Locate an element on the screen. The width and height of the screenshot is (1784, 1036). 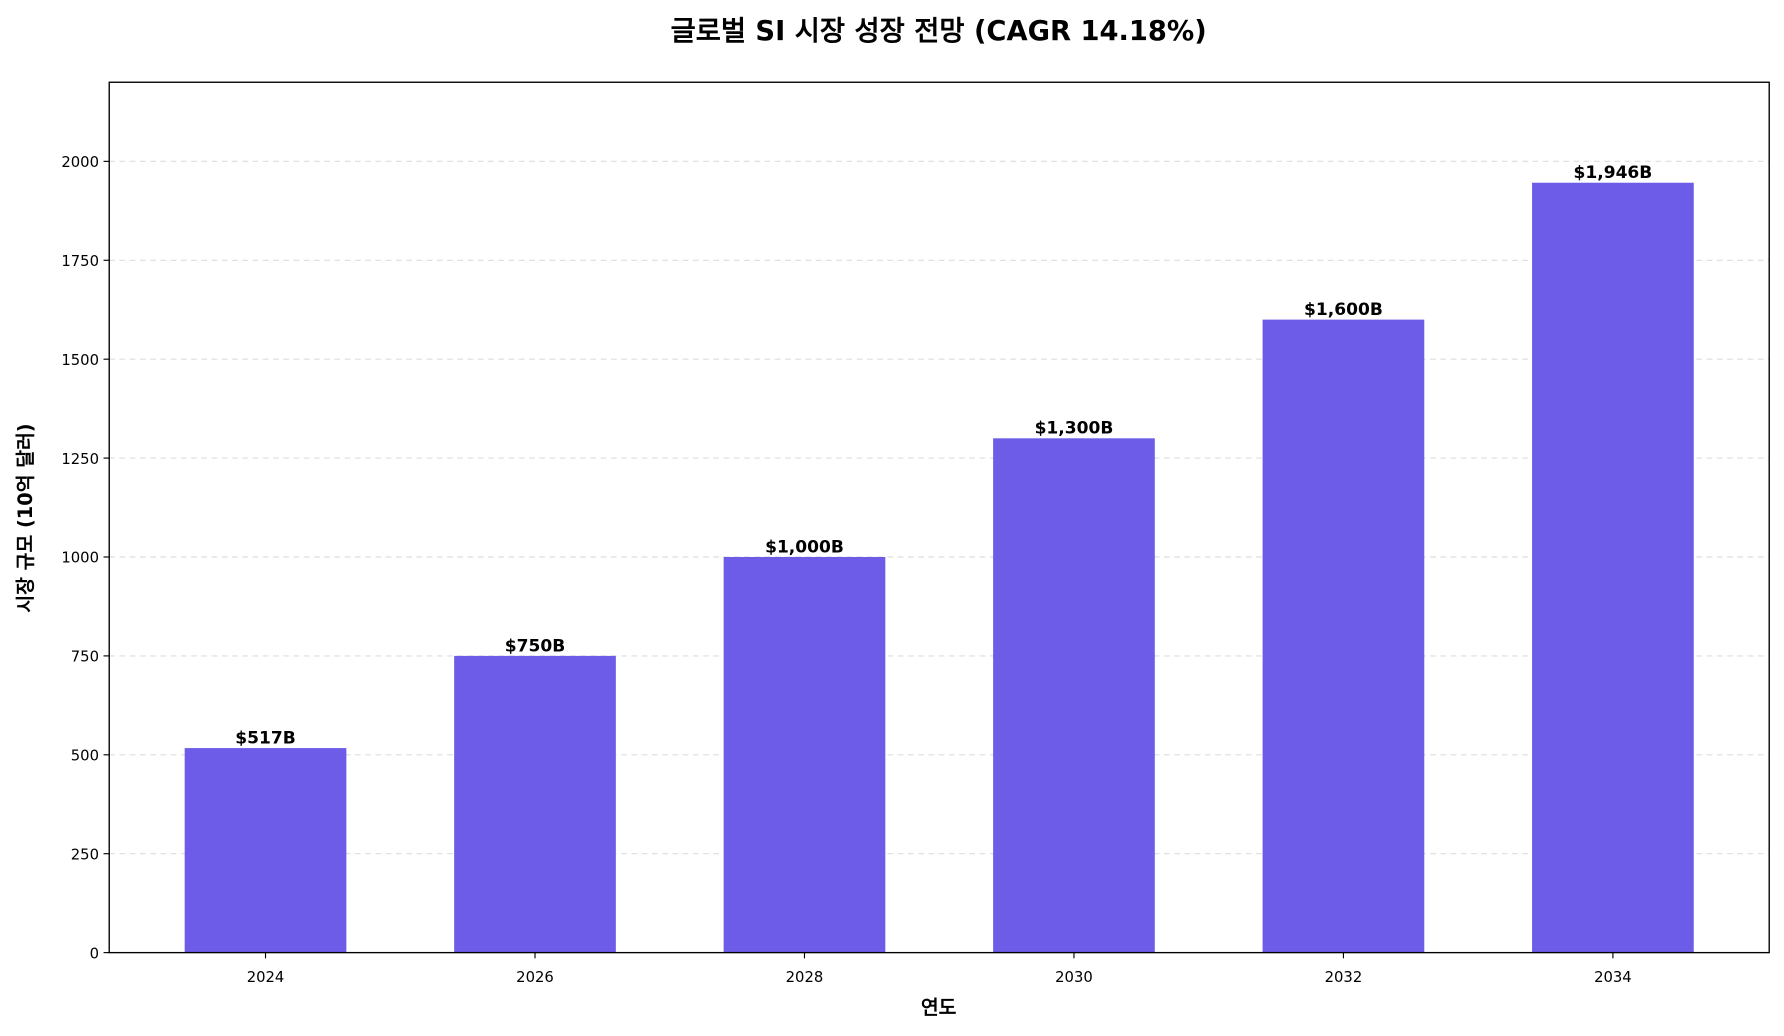
bar-2024 is located at coordinates (265, 850).